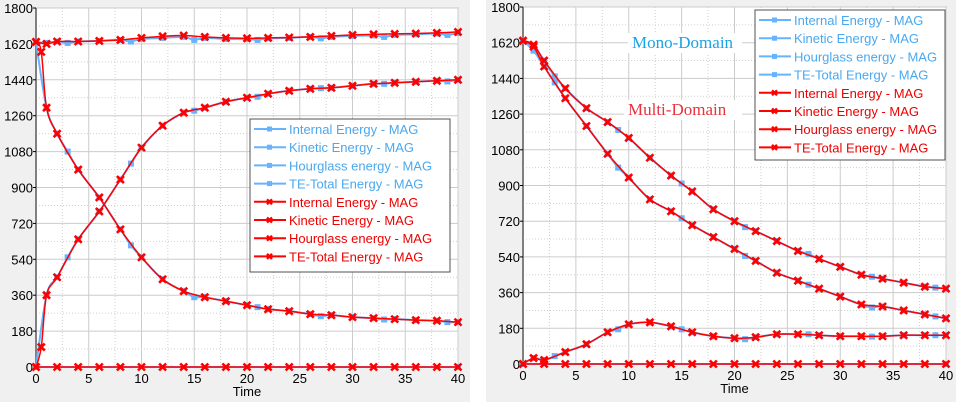  I want to click on legend-box, so click(350, 195).